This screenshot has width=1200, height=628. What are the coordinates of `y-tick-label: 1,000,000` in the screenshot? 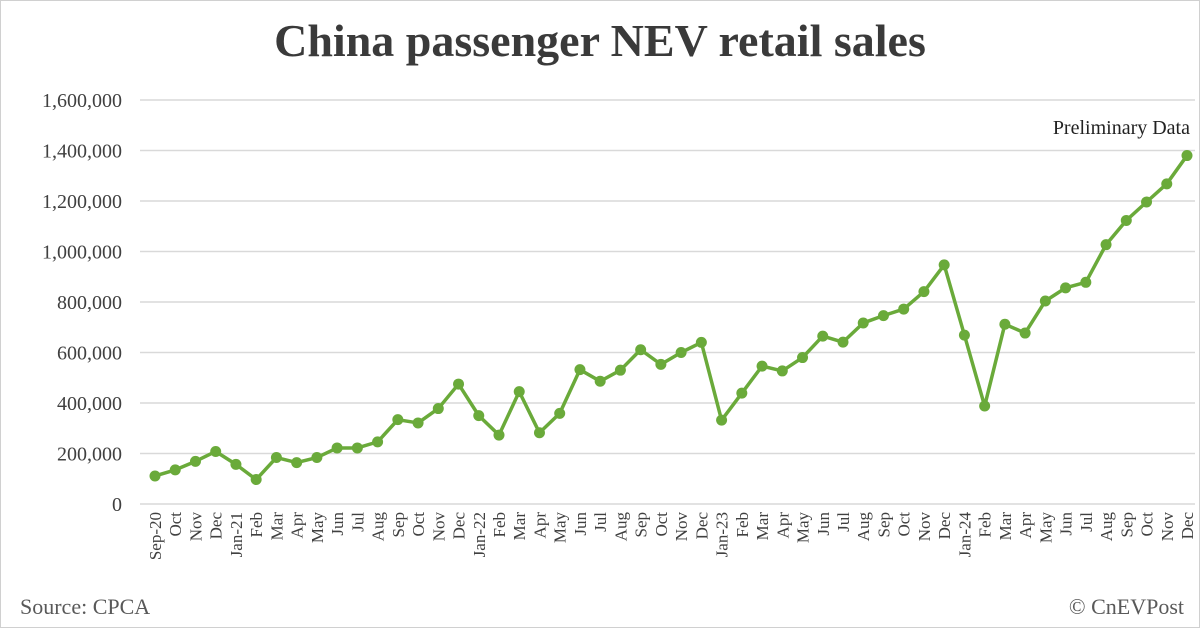 It's located at (82, 253).